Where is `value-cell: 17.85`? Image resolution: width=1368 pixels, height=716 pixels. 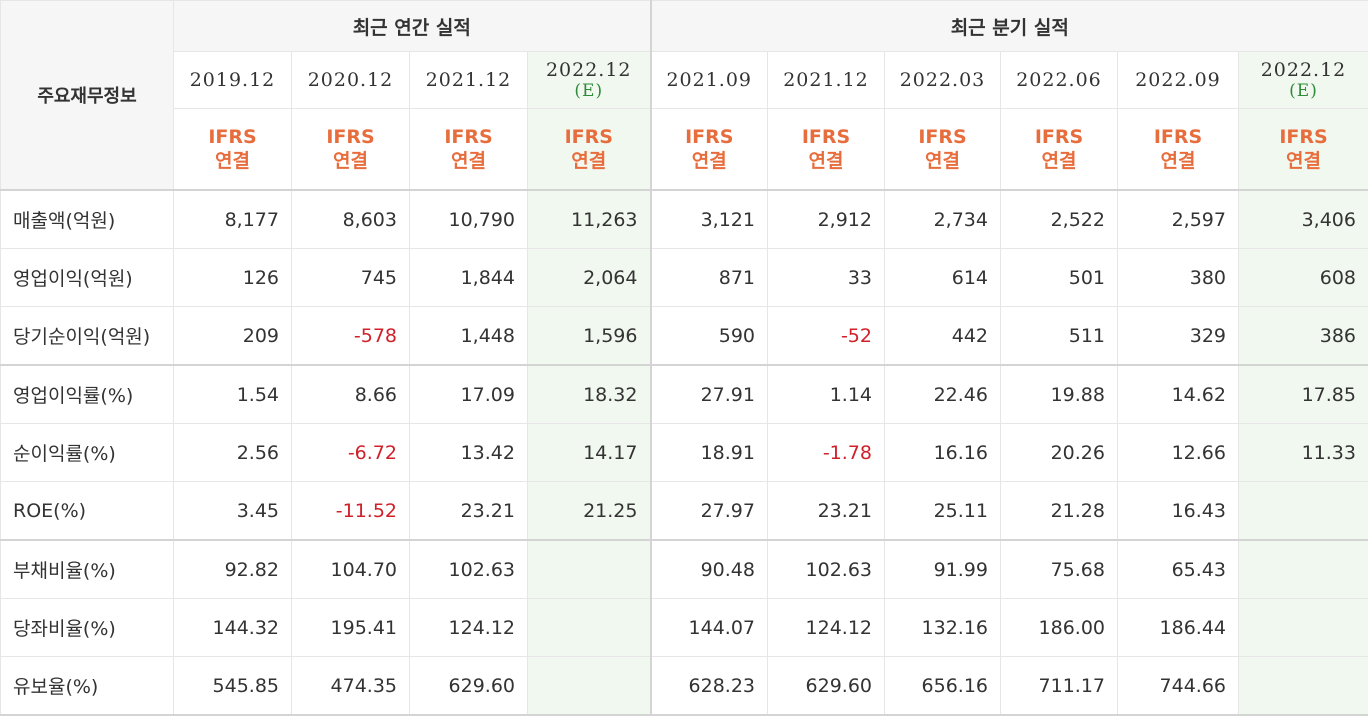 value-cell: 17.85 is located at coordinates (1303, 394).